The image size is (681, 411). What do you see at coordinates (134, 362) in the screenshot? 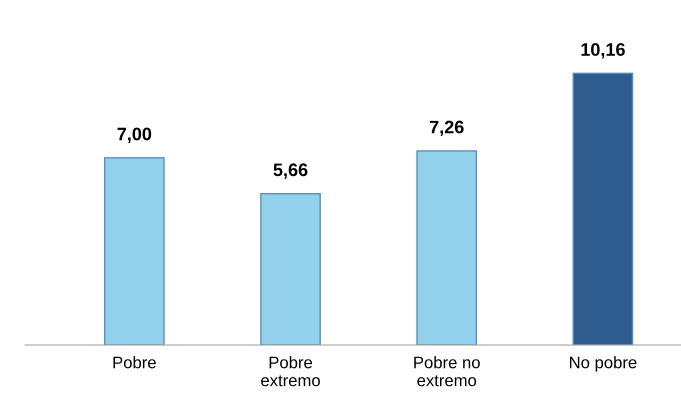
I see `x-tick-label: Pobre` at bounding box center [134, 362].